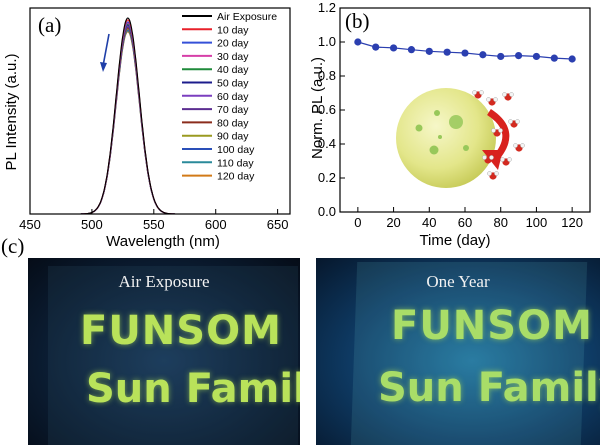  I want to click on legend-entry: 90 day, so click(233, 137).